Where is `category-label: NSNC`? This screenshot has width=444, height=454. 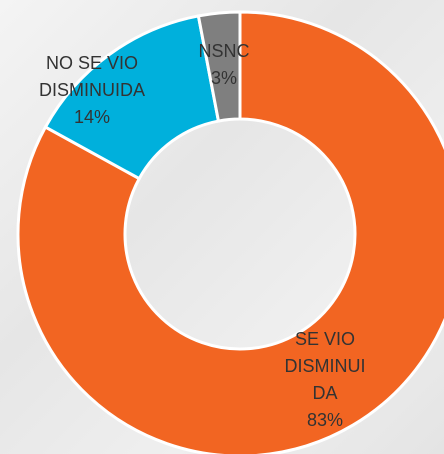 category-label: NSNC is located at coordinates (224, 51).